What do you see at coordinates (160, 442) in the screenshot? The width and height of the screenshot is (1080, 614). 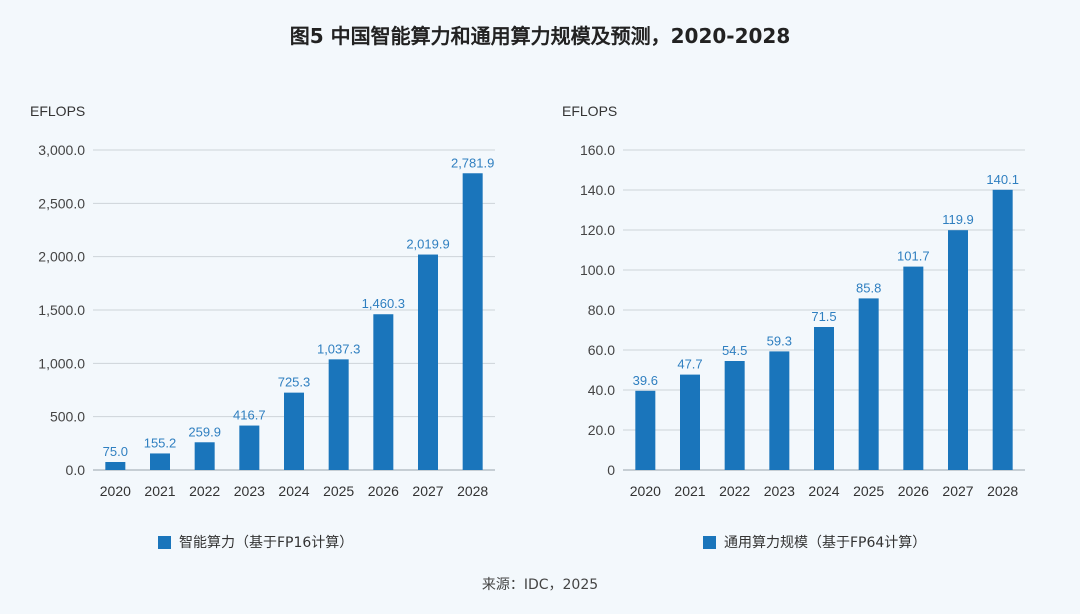 I see `bar-value-label: 155.2` at bounding box center [160, 442].